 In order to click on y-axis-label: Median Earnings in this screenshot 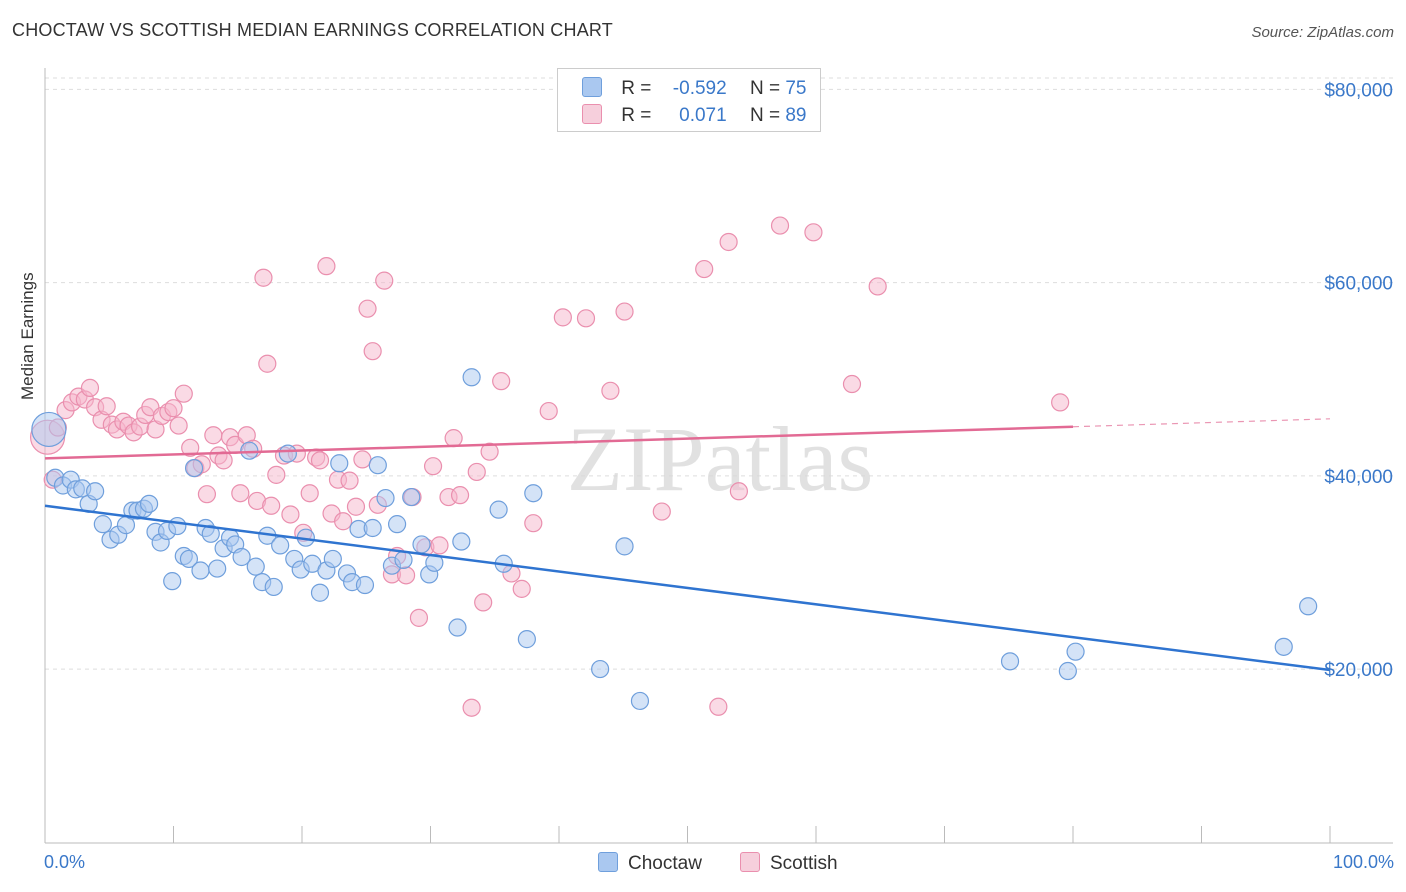, I will do `click(27, 336)`.